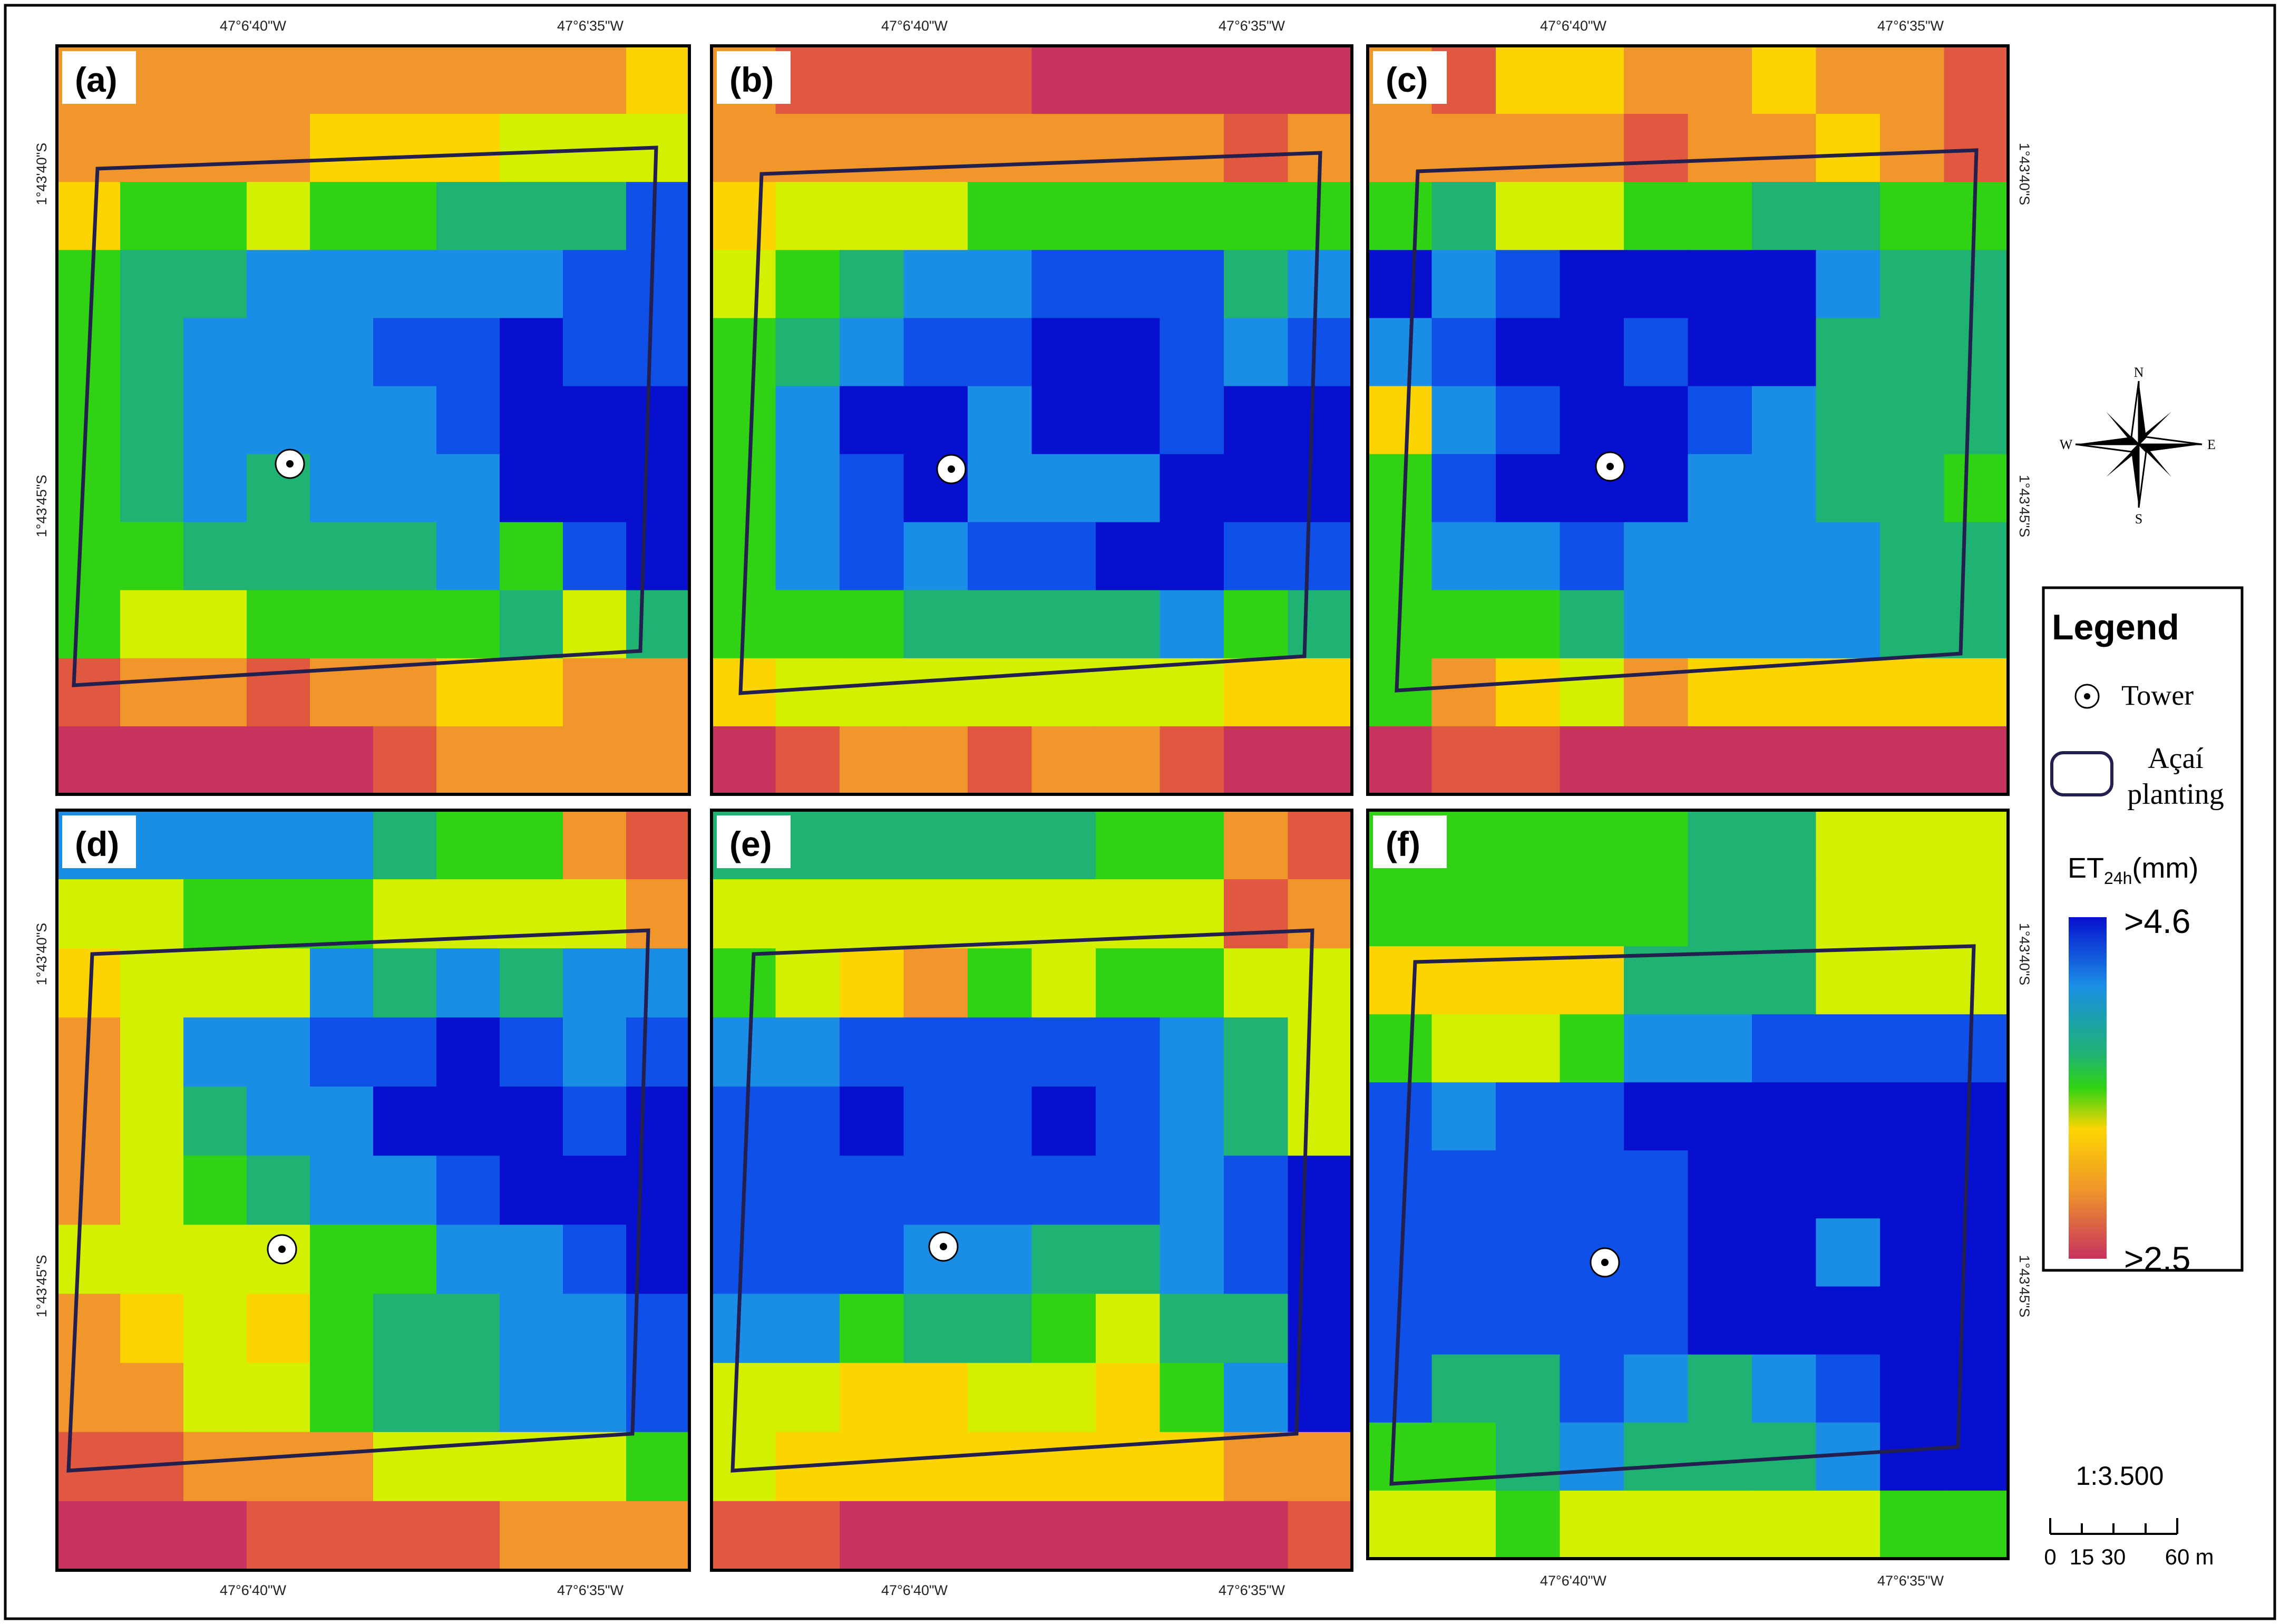 This screenshot has width=2280, height=1624. Describe the element at coordinates (1252, 26) in the screenshot. I see `lon-label-top-b-right: 47°6'35"W` at that location.